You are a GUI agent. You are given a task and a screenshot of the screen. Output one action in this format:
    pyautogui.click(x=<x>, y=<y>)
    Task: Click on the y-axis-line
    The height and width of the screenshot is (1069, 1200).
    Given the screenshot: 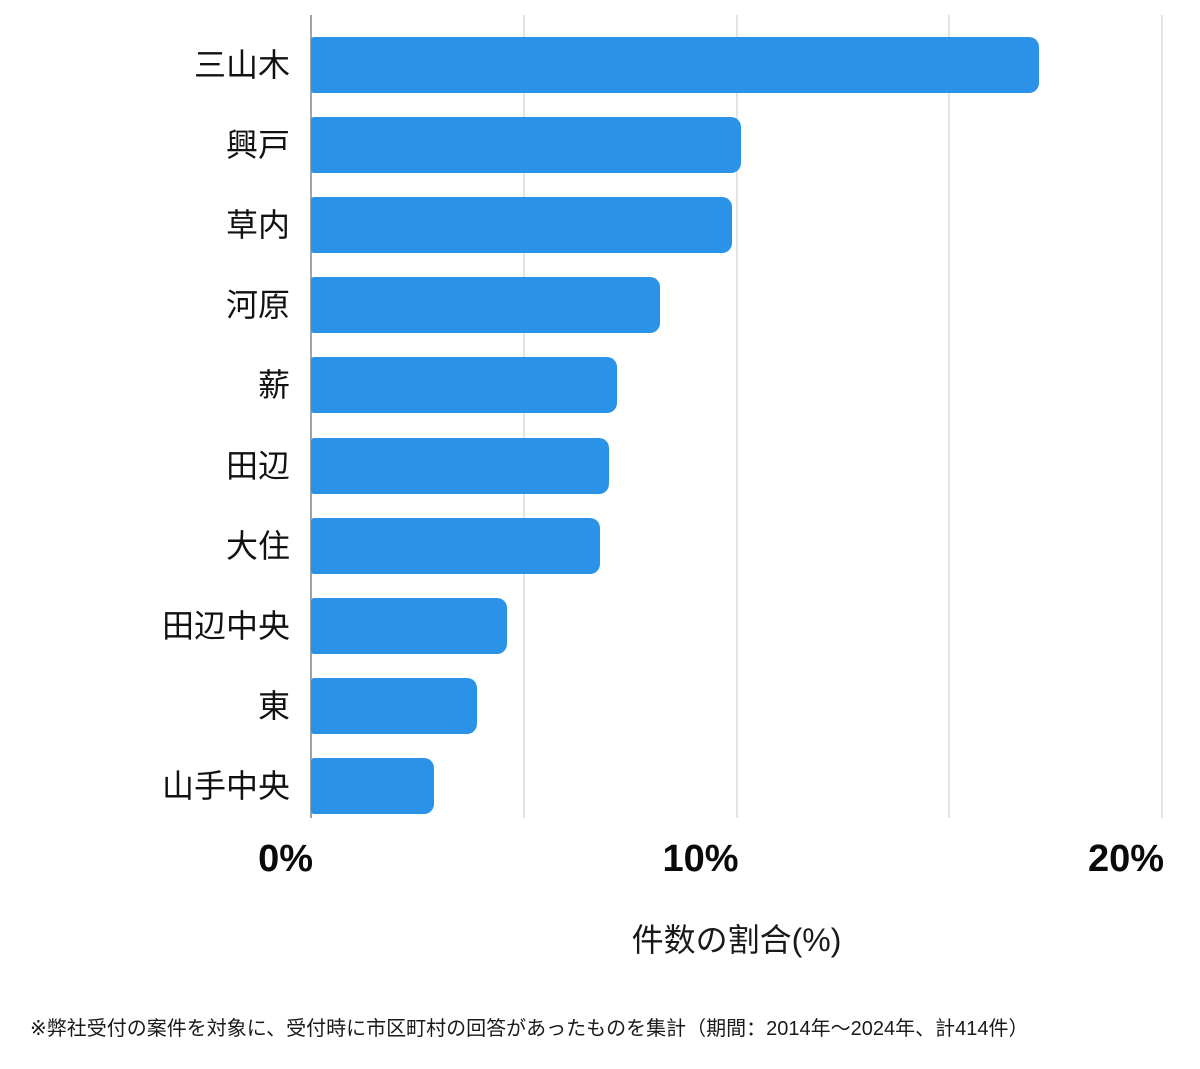 What is the action you would take?
    pyautogui.click(x=311, y=416)
    